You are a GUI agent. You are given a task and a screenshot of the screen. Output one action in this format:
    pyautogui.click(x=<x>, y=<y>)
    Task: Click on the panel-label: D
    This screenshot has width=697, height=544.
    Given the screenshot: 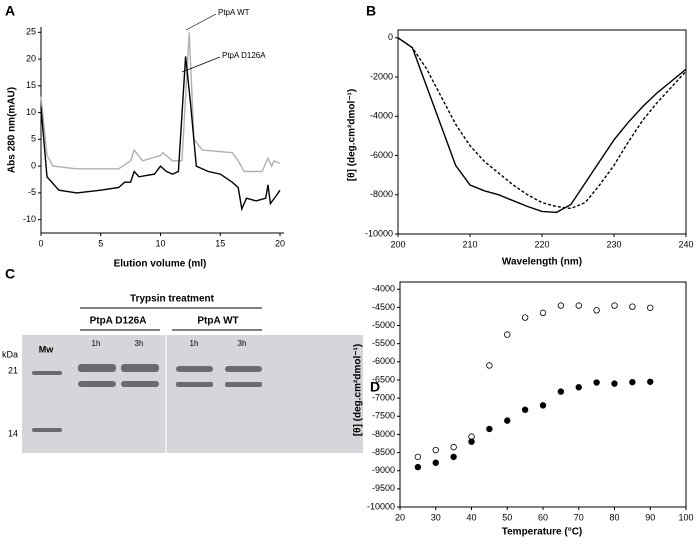 What is the action you would take?
    pyautogui.click(x=375, y=387)
    